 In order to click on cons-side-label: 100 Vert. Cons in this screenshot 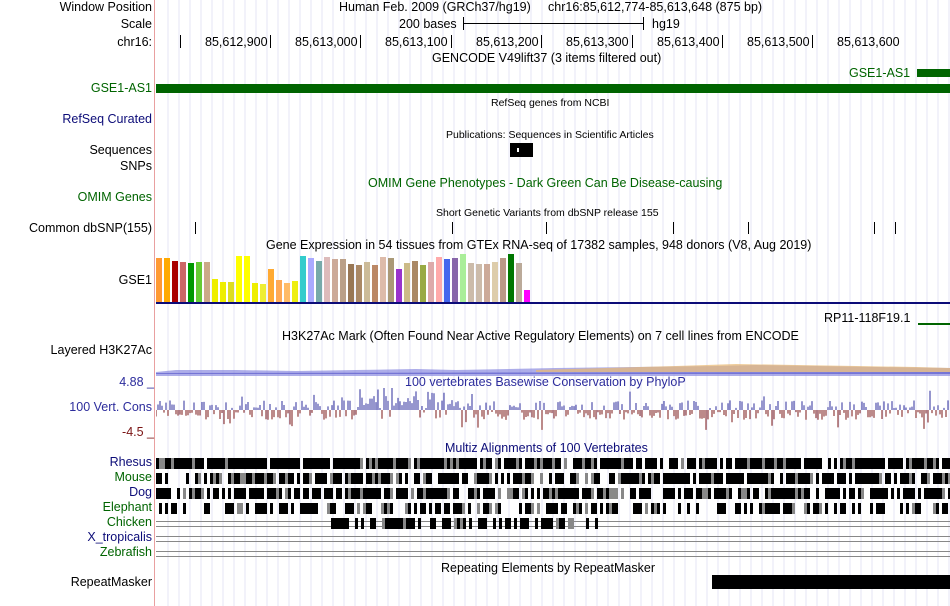, I will do `click(110, 407)`.